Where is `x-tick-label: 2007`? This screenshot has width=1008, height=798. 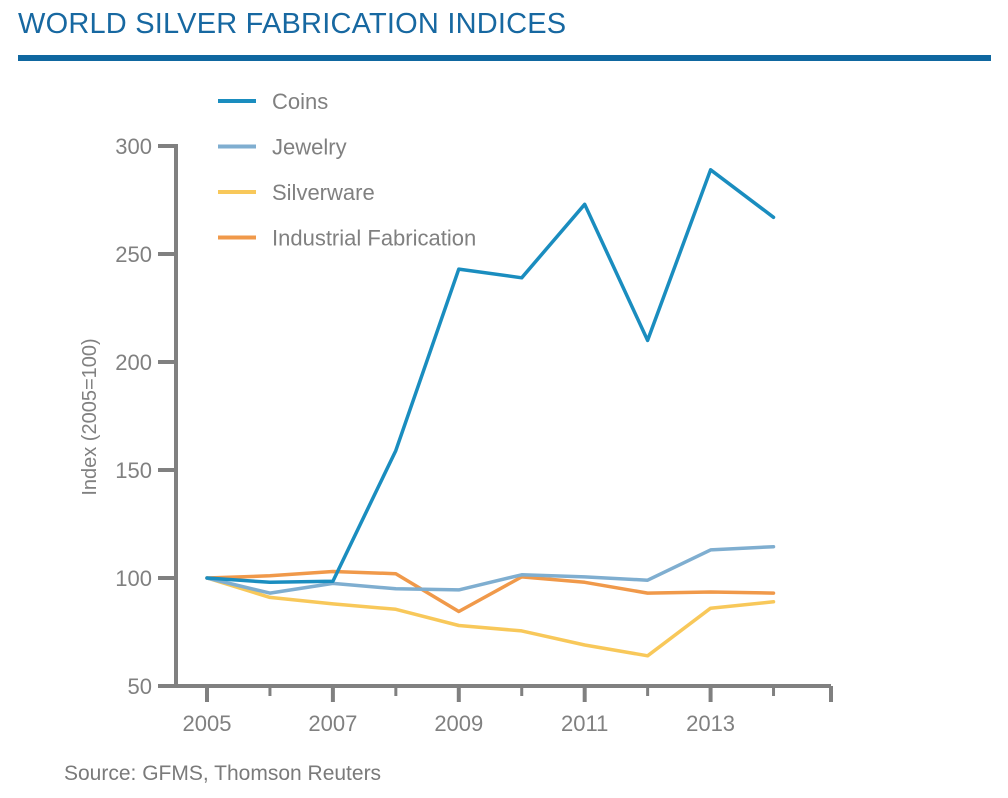 x-tick-label: 2007 is located at coordinates (332, 723).